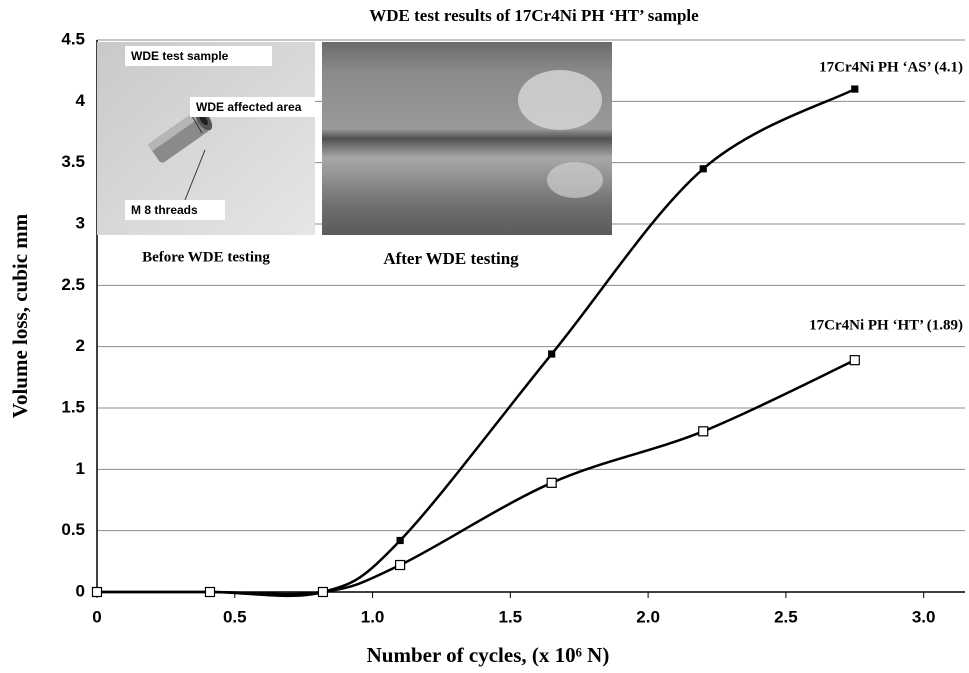  What do you see at coordinates (73, 38) in the screenshot?
I see `y-tick-label: 4.5` at bounding box center [73, 38].